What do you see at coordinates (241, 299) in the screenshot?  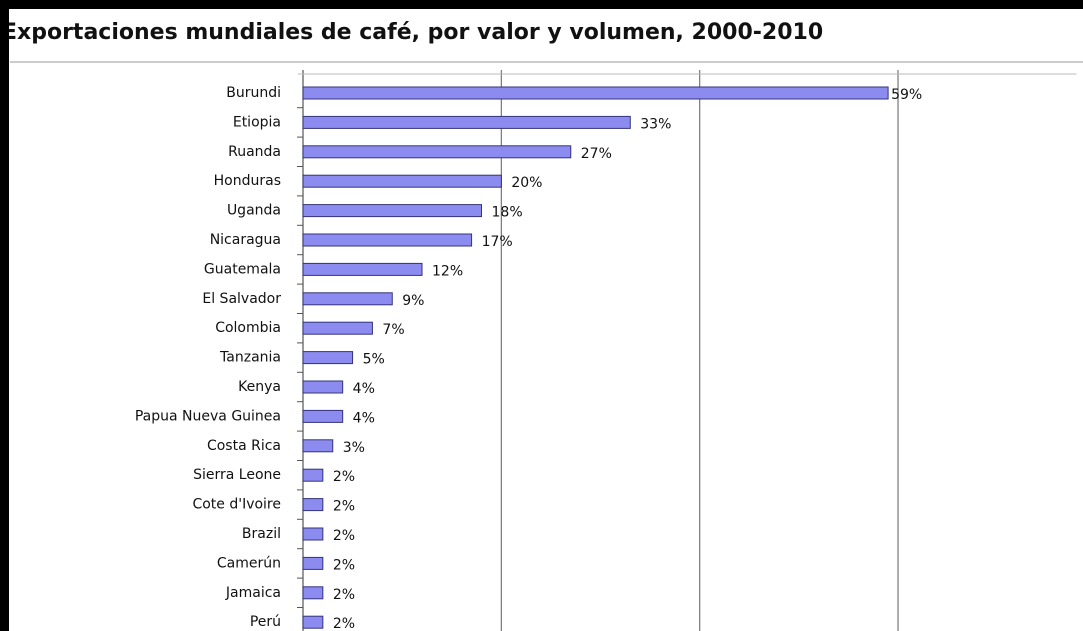 I see `y-tick-label: El Salvador` at bounding box center [241, 299].